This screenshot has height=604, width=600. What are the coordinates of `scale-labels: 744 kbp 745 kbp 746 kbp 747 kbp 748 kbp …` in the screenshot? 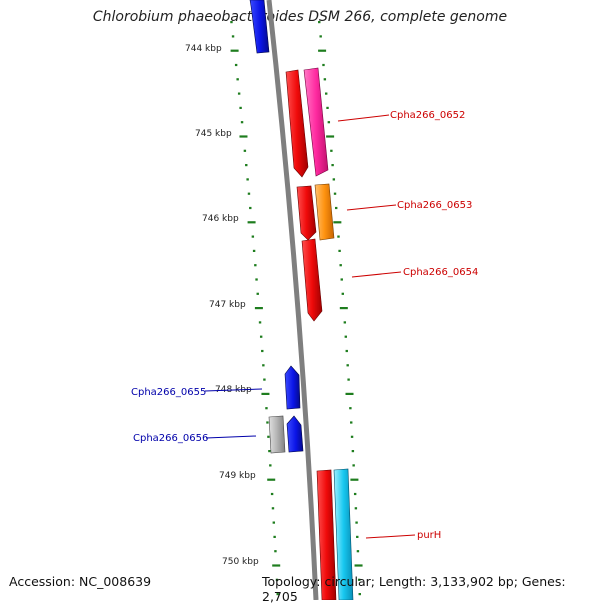 It's located at (222, 305).